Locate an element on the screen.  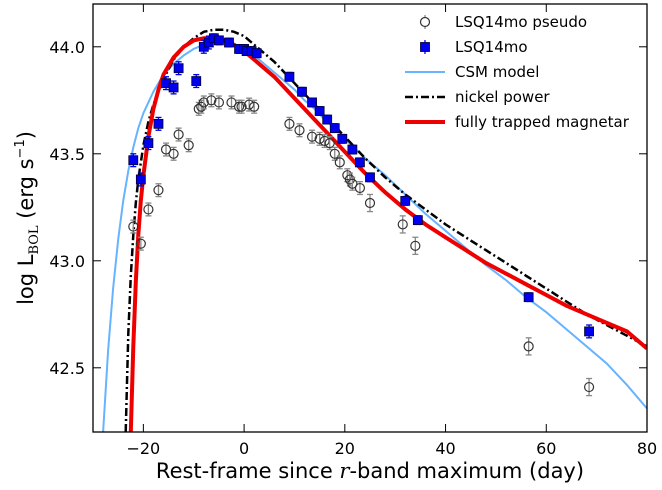
y-axis-label: log LBOL (erg s−1) is located at coordinates (27, 218).